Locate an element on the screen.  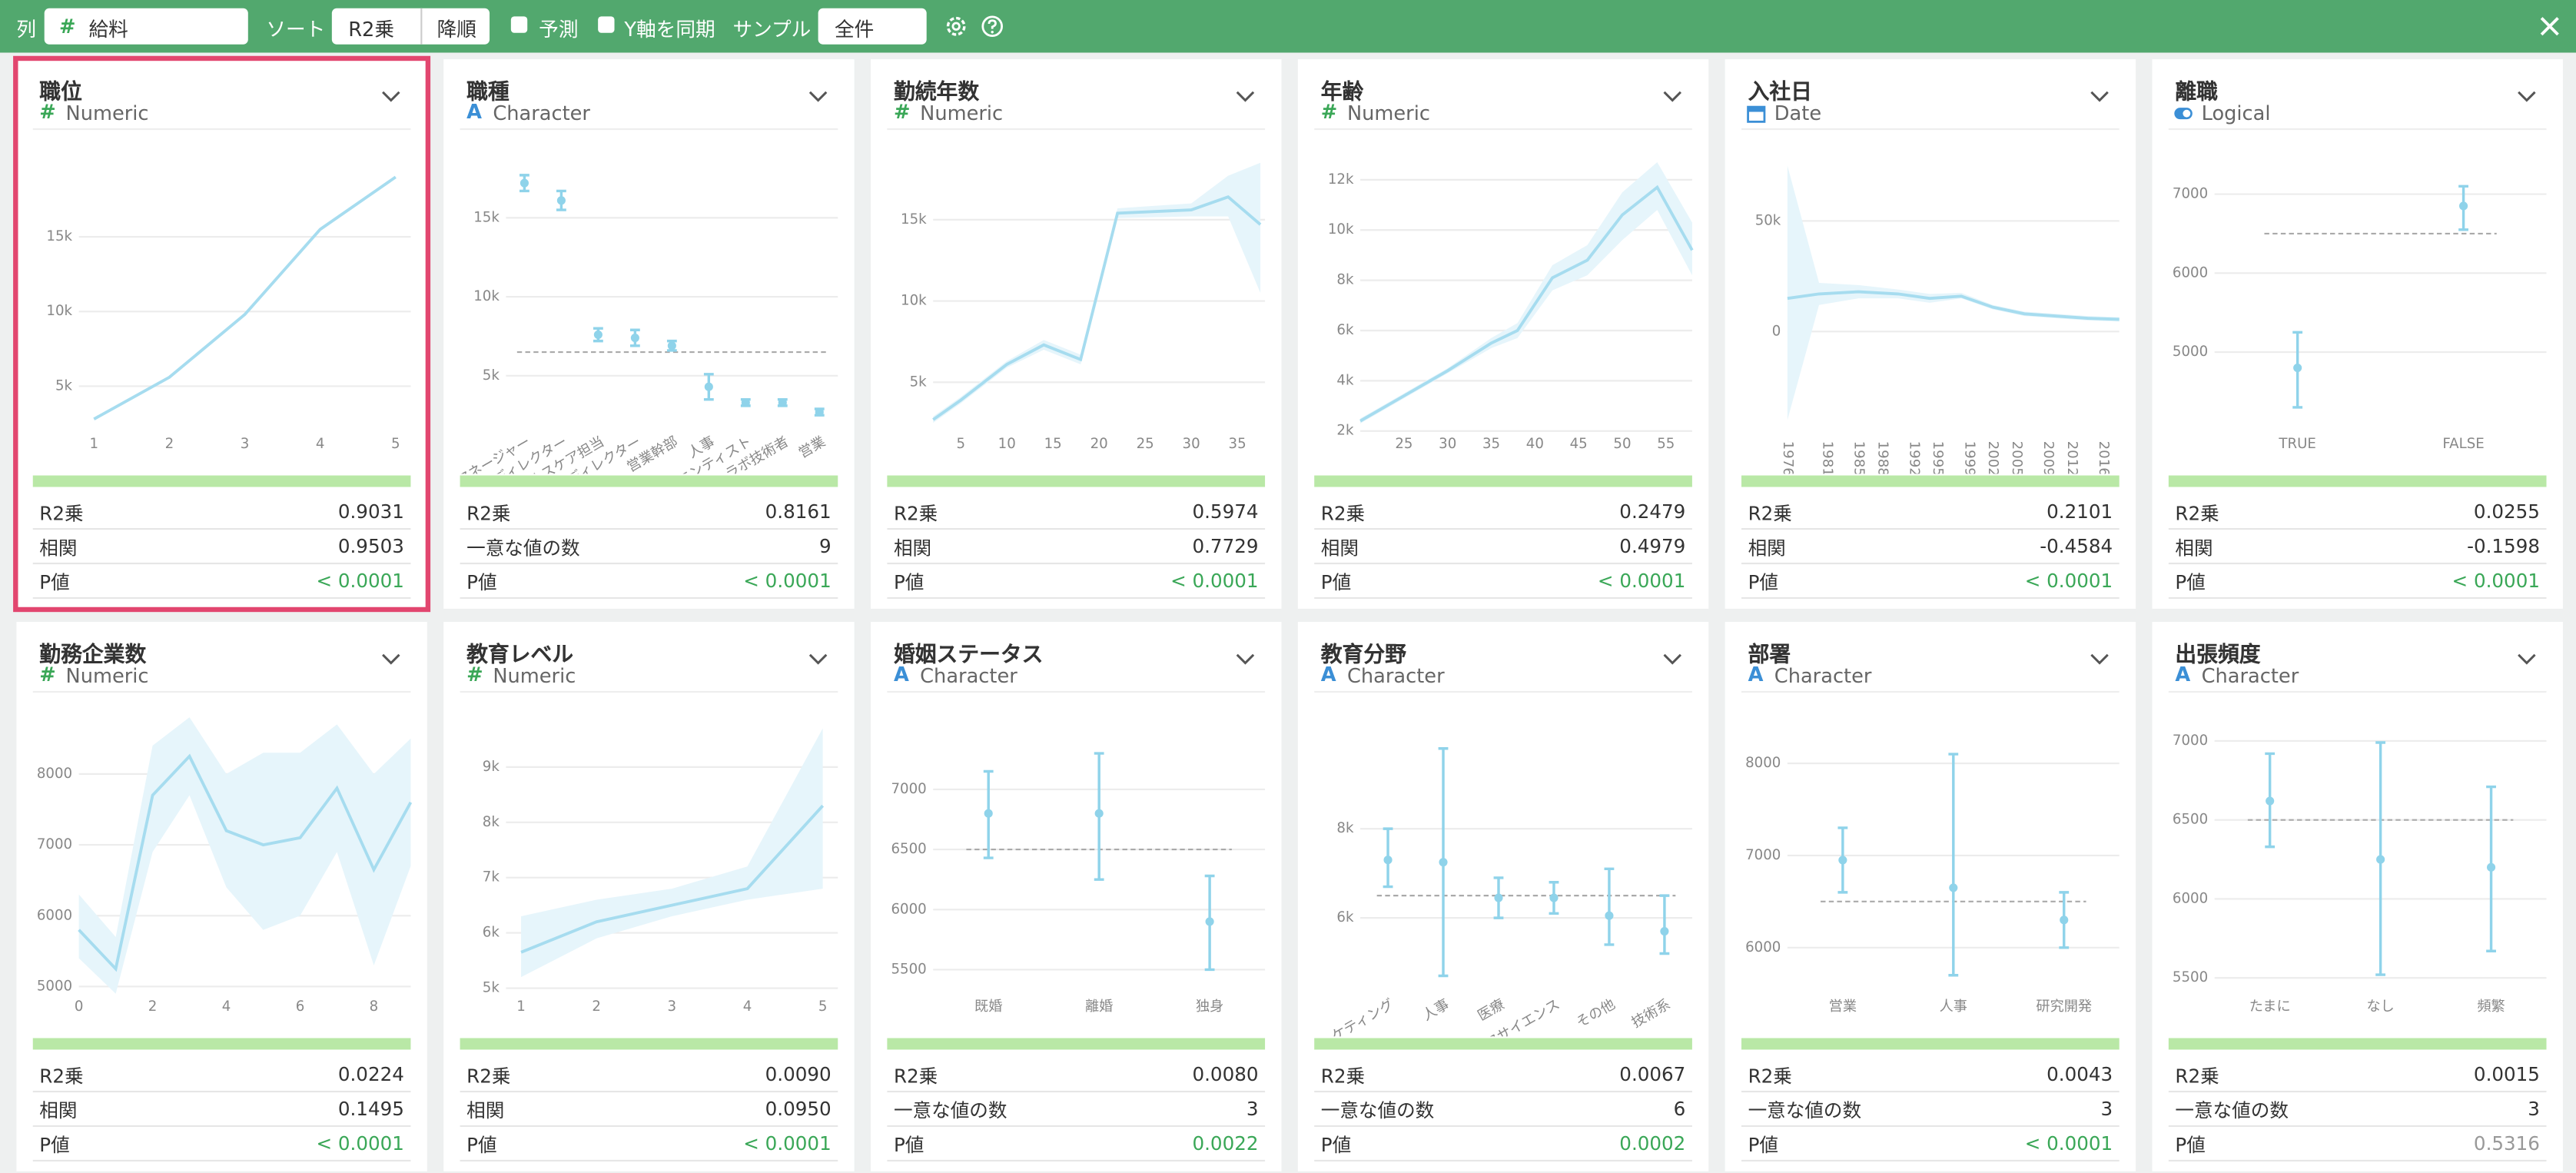
x-tick-label: その他 is located at coordinates (1596, 1014).